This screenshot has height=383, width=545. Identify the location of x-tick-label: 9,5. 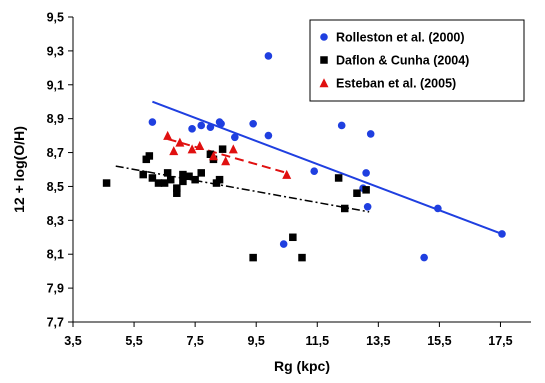
(256, 341).